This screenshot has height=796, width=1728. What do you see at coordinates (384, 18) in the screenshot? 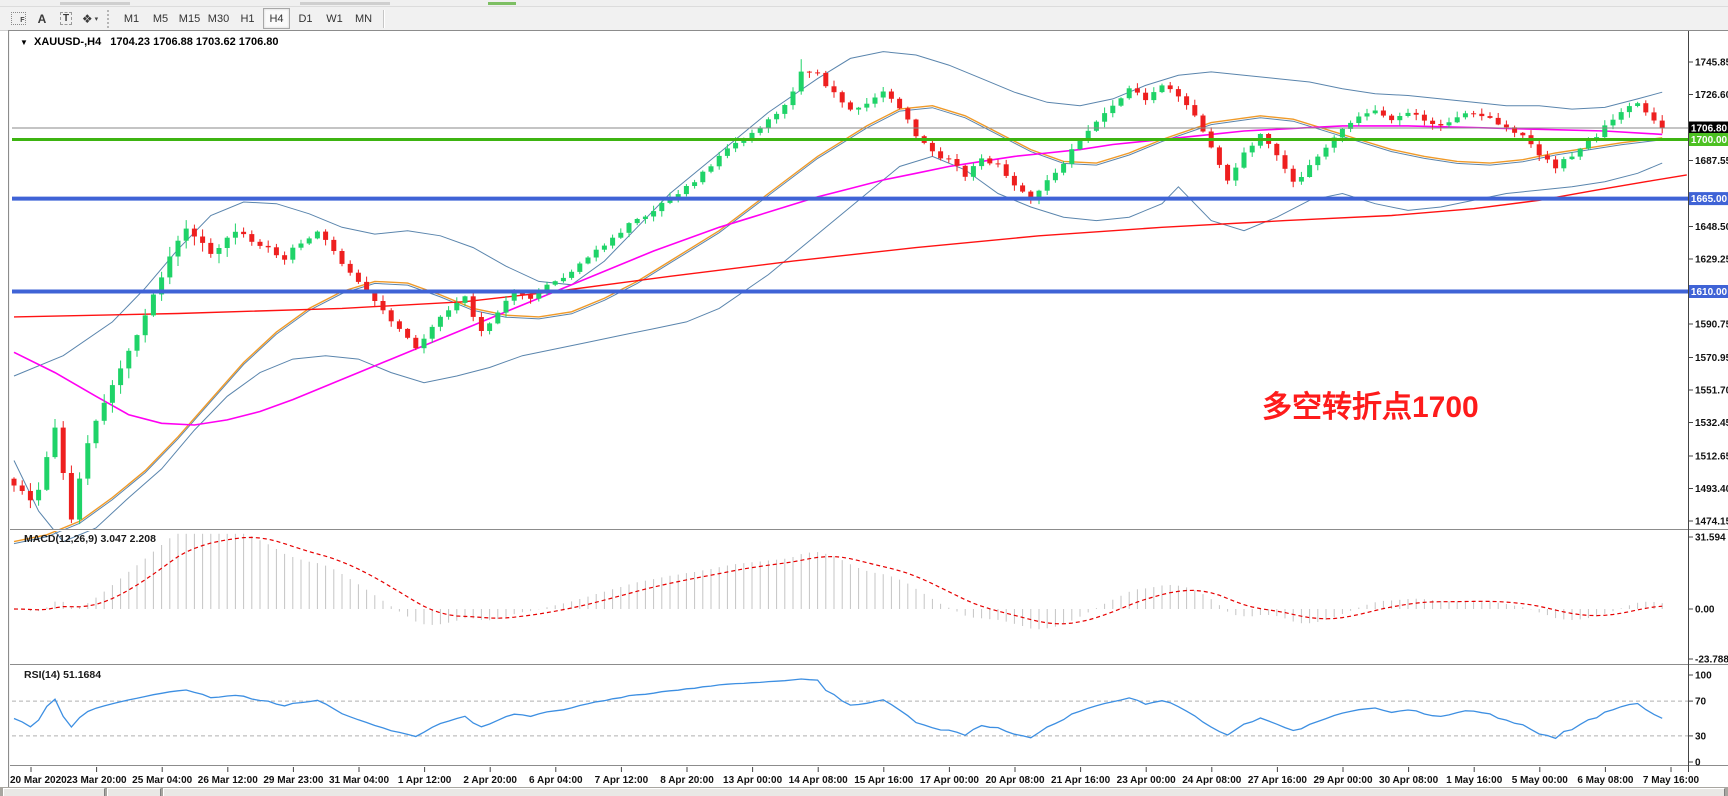
I see `toolbar-separator` at bounding box center [384, 18].